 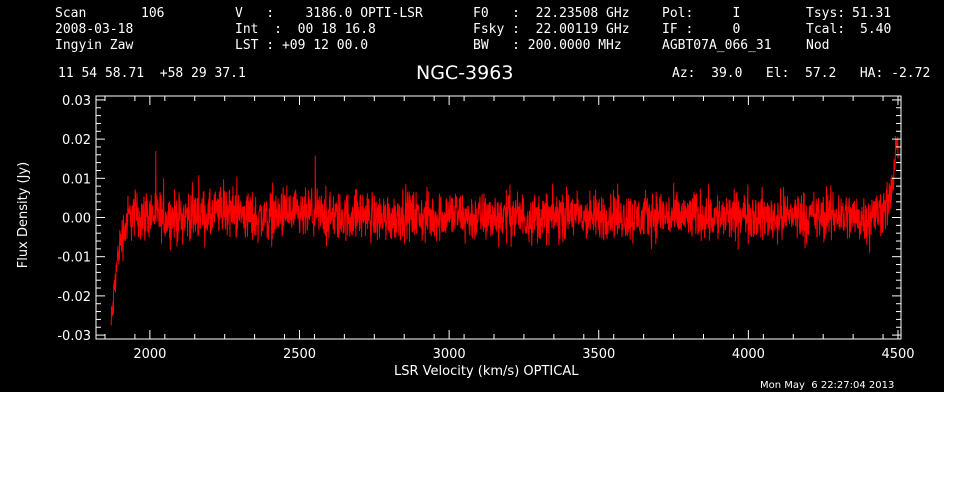 I want to click on scan-label: Scan, so click(x=71, y=13).